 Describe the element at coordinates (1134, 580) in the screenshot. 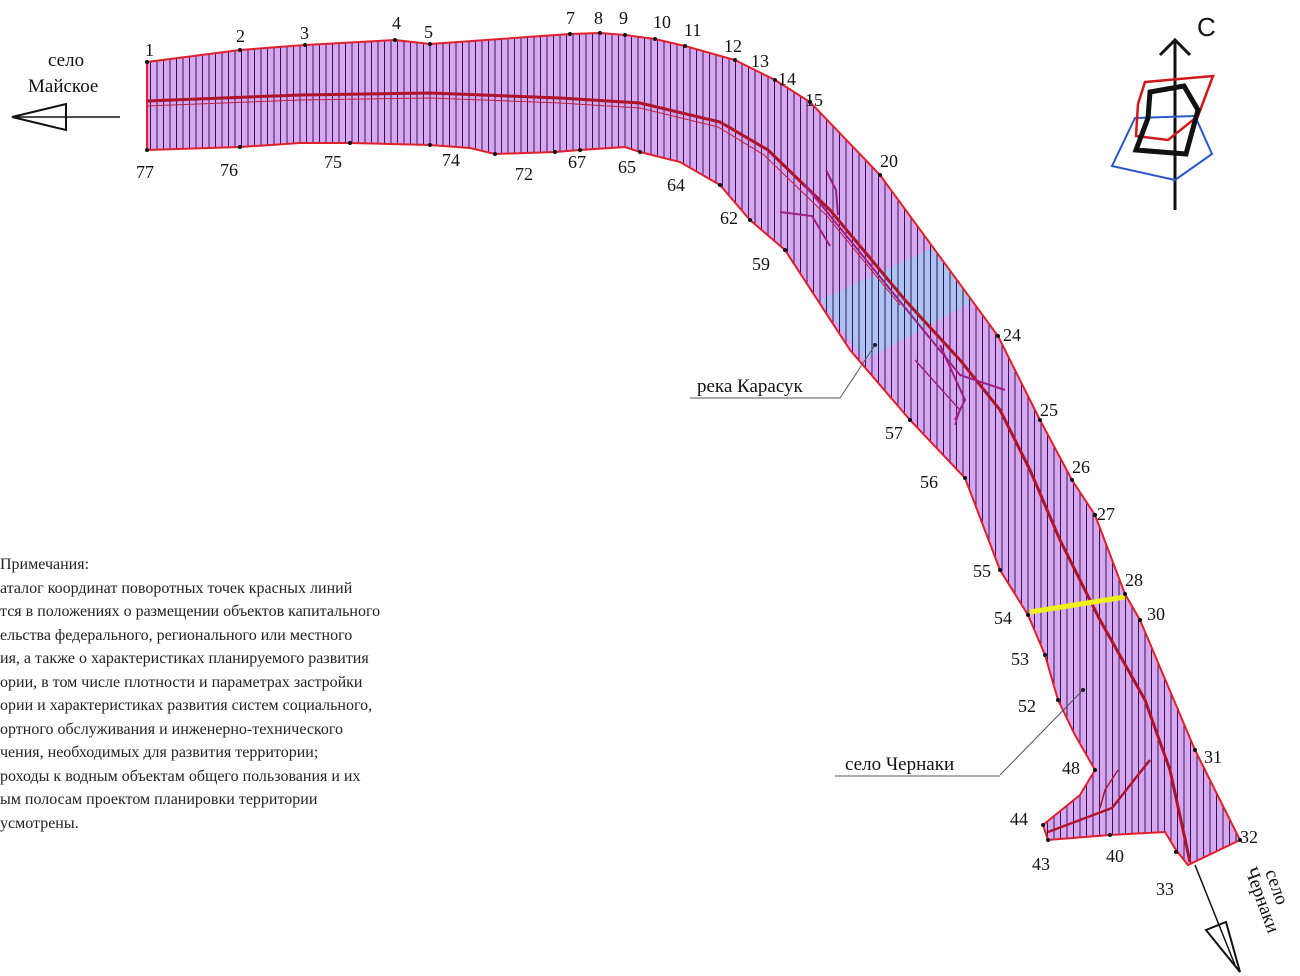

I see `point-label: 28` at that location.